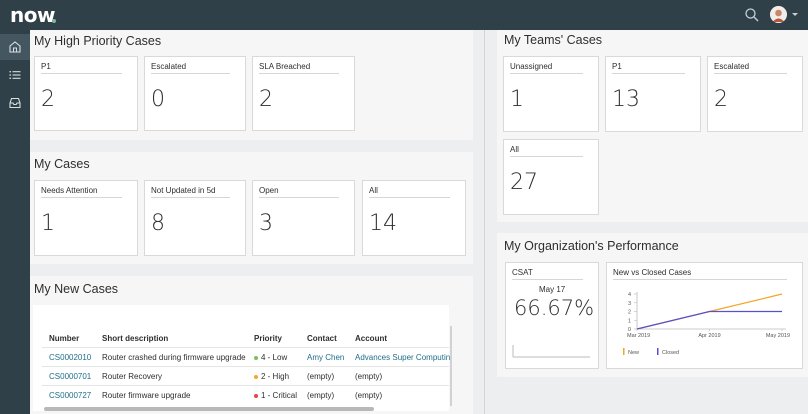 The height and width of the screenshot is (414, 808). Describe the element at coordinates (70, 395) in the screenshot. I see `case-number-link: CS0000727` at that location.